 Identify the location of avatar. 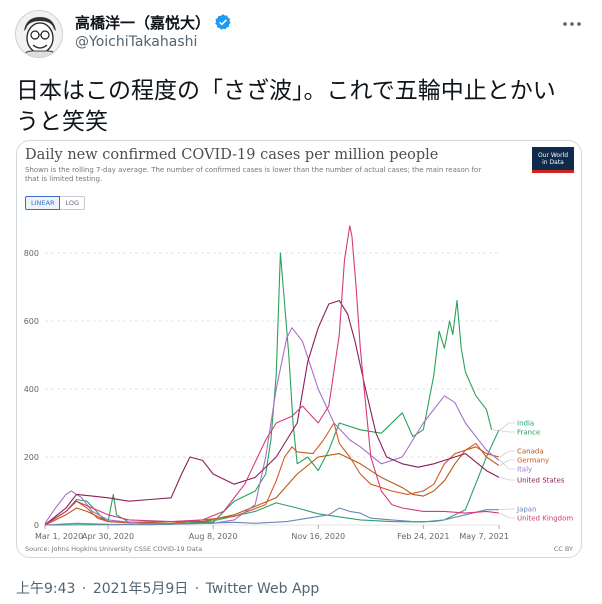
(39, 34).